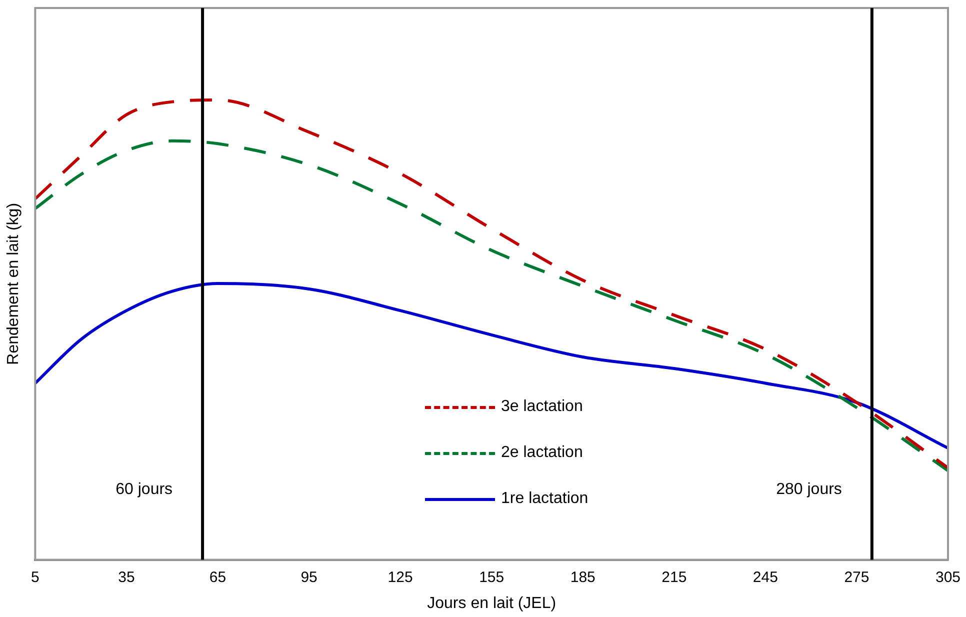 The width and height of the screenshot is (966, 617). What do you see at coordinates (542, 407) in the screenshot?
I see `legend-label: 3e lactation` at bounding box center [542, 407].